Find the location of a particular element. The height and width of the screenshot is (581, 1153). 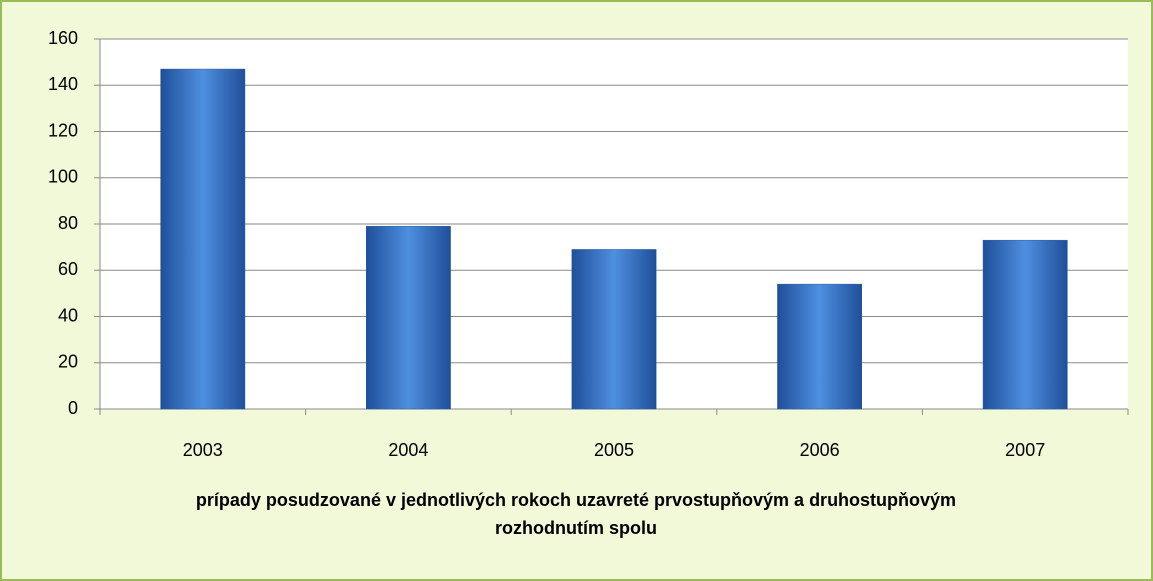

x-tick-label: 2006 is located at coordinates (820, 450).